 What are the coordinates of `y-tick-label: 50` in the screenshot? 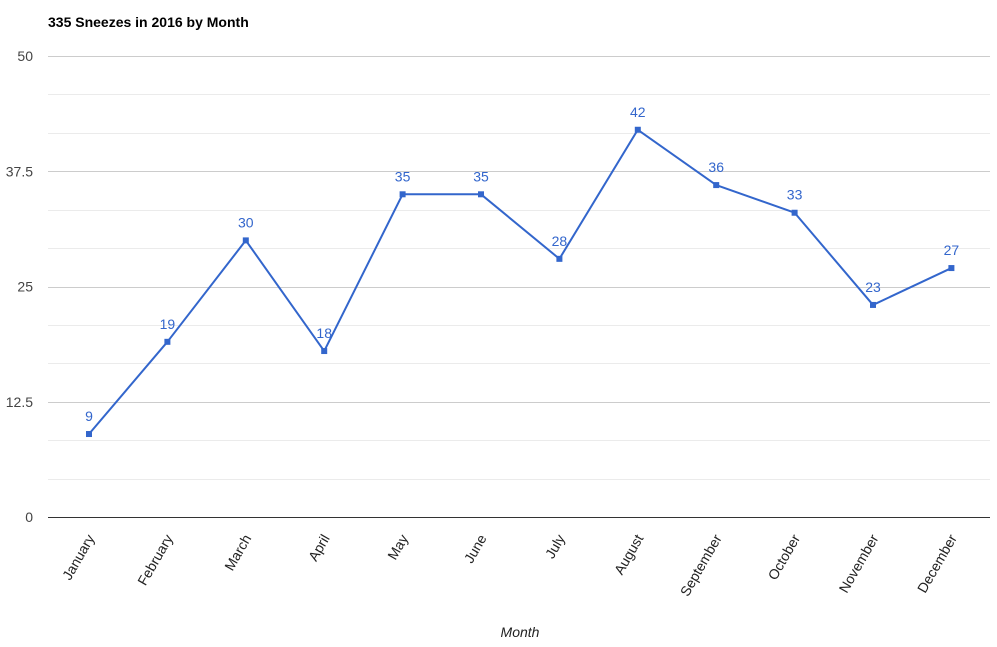 It's located at (25, 56).